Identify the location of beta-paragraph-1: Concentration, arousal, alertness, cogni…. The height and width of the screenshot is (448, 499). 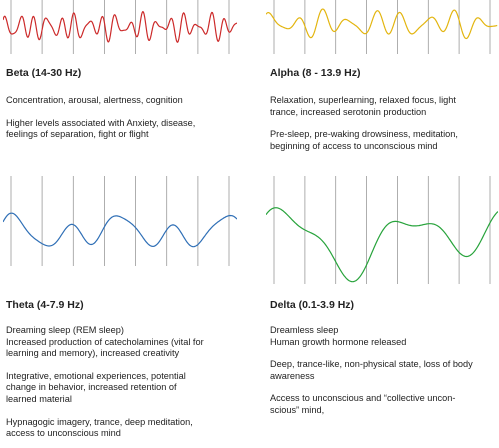
(94, 101).